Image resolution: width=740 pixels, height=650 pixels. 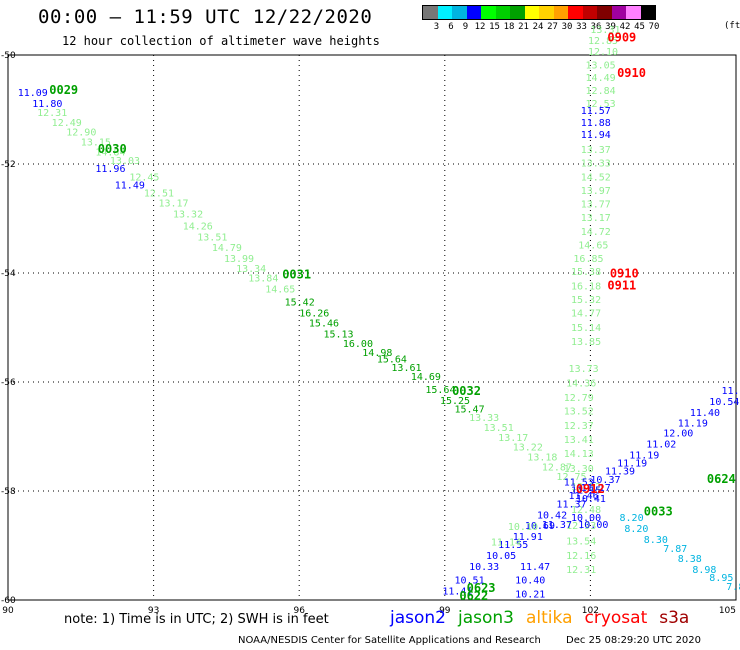 What do you see at coordinates (610, 27) in the screenshot?
I see `color-scale-label: 39` at bounding box center [610, 27].